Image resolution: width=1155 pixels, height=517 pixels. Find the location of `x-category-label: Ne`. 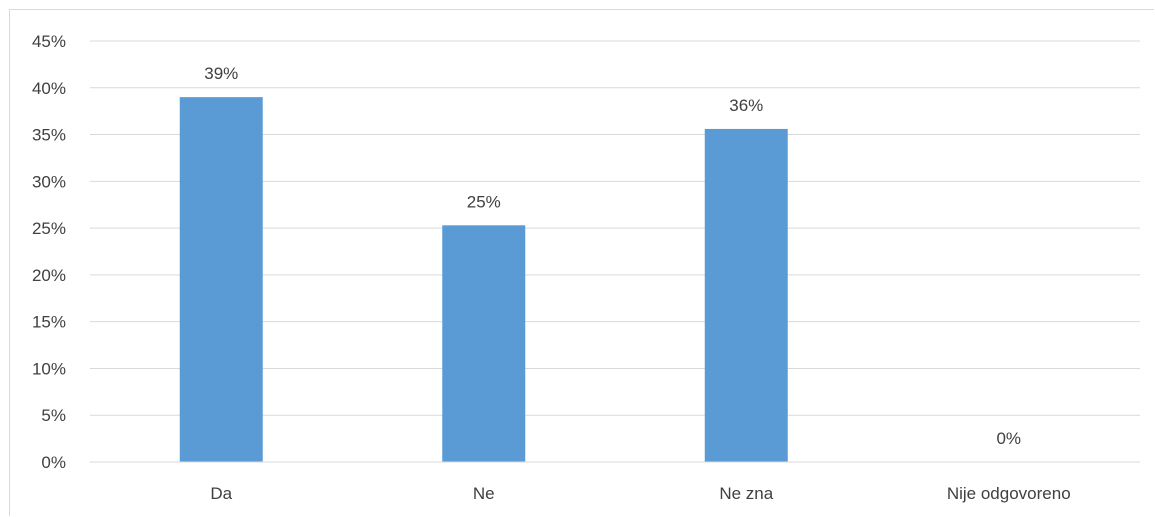

x-category-label: Ne is located at coordinates (484, 493).